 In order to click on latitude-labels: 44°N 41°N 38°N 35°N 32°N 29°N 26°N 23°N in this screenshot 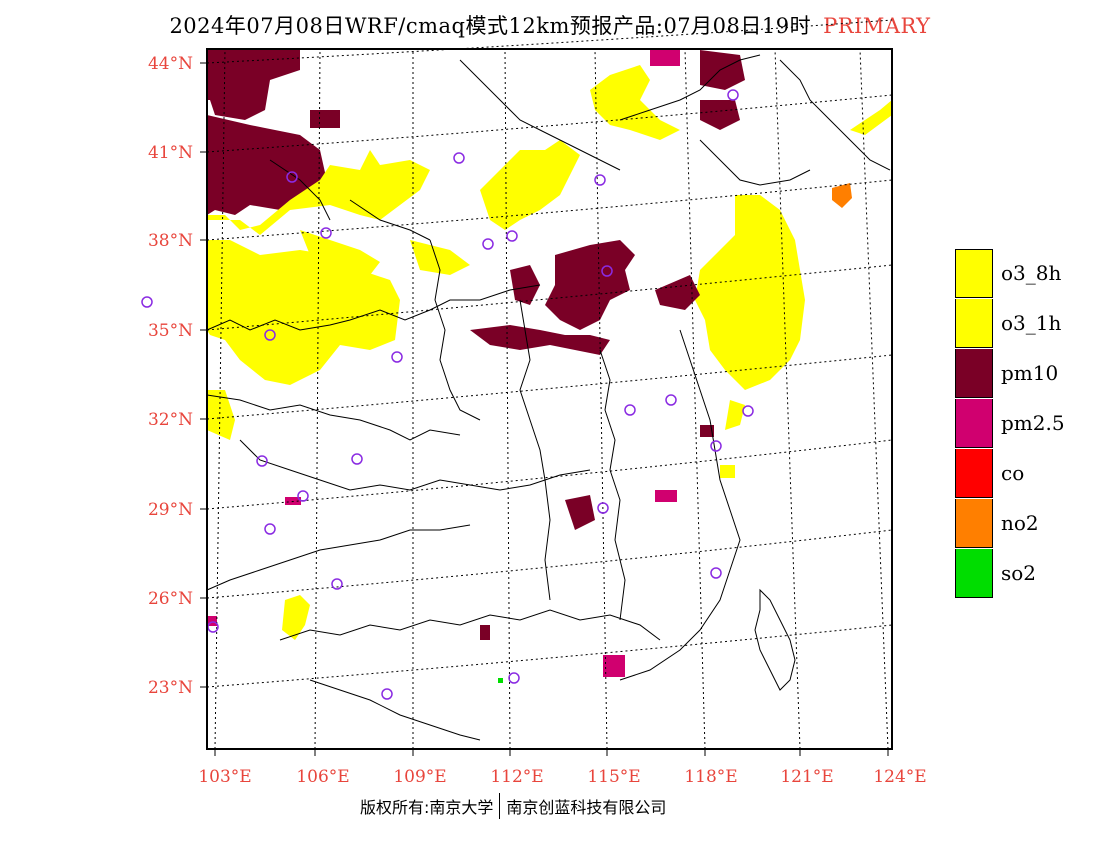, I will do `click(170, 376)`.